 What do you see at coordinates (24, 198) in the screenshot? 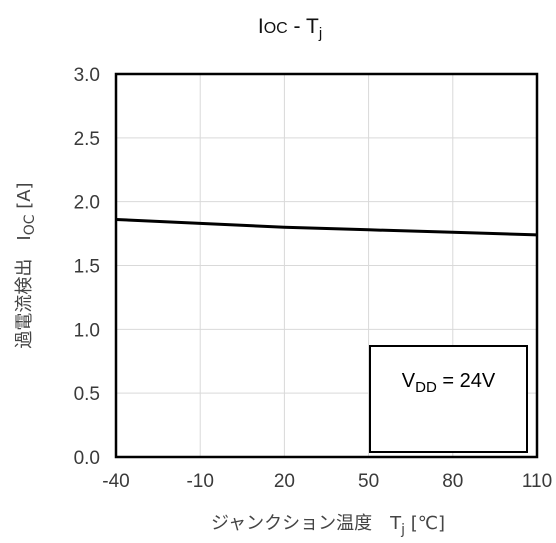
I see `y-axis-label-unit: [A]` at bounding box center [24, 198].